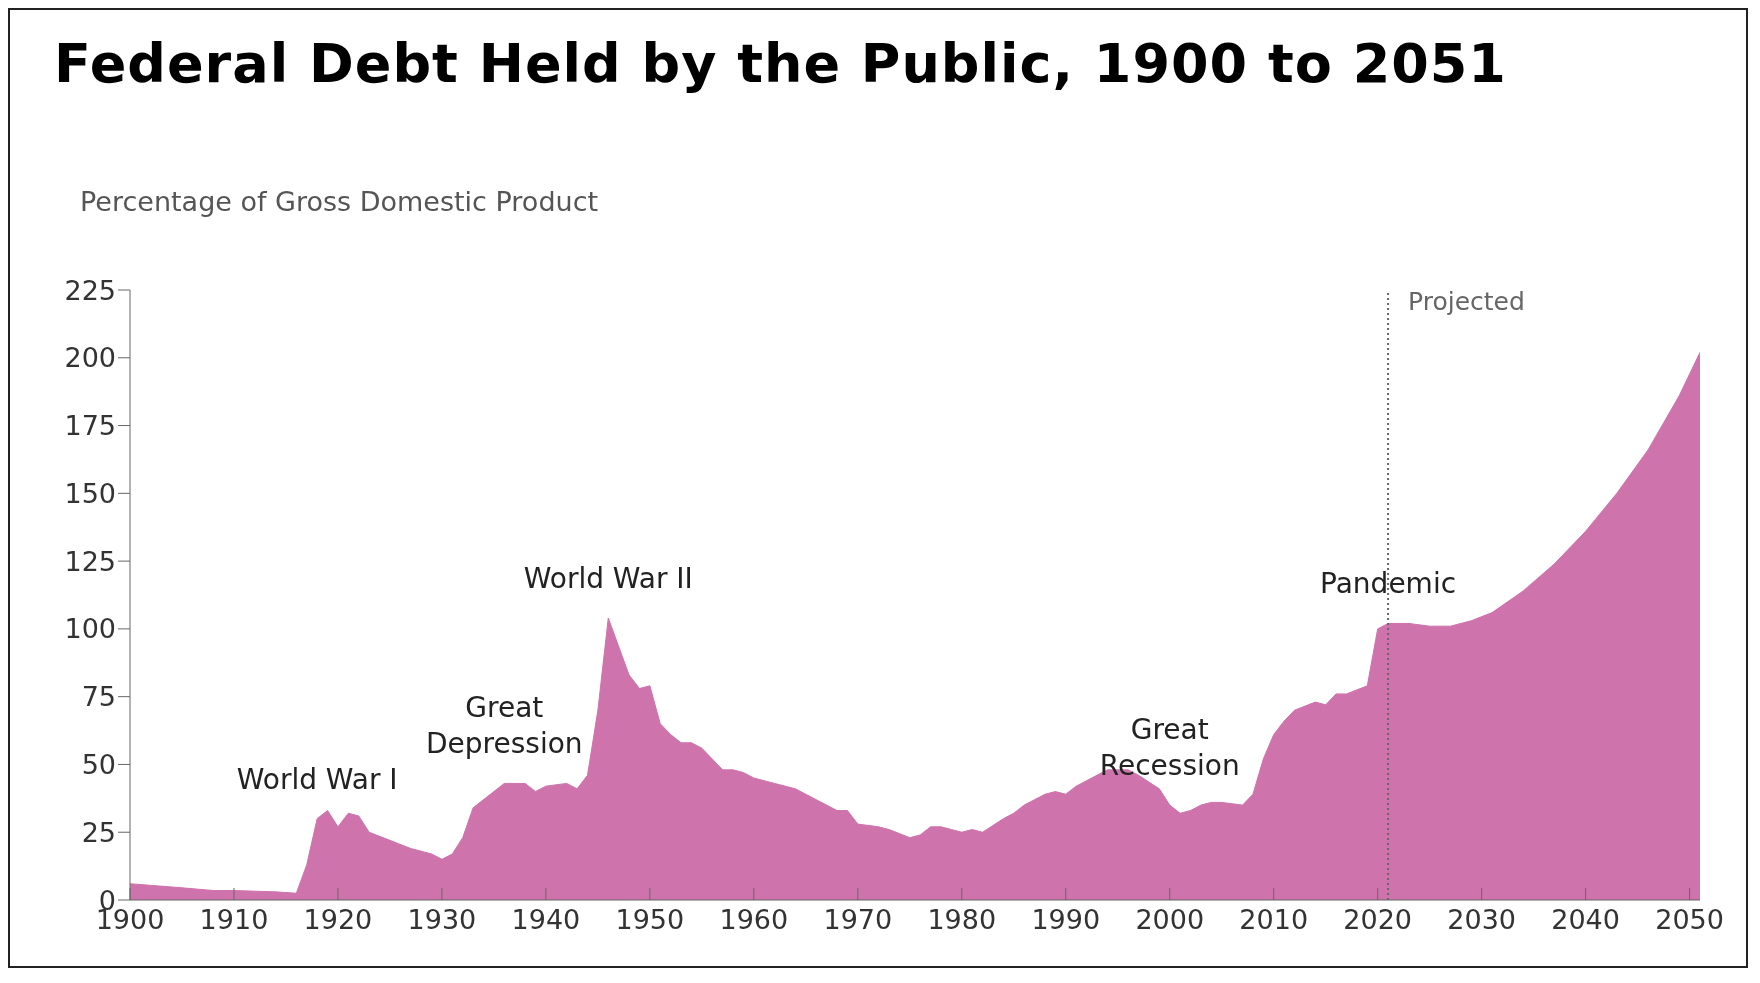  Describe the element at coordinates (90, 426) in the screenshot. I see `y-tick-label: 175` at that location.